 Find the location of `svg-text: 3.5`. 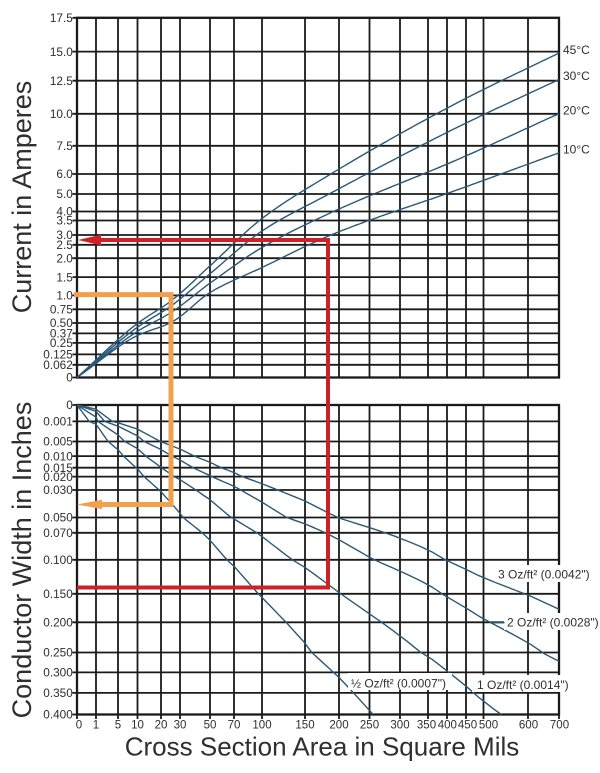

svg-text: 3.5 is located at coordinates (64, 221).